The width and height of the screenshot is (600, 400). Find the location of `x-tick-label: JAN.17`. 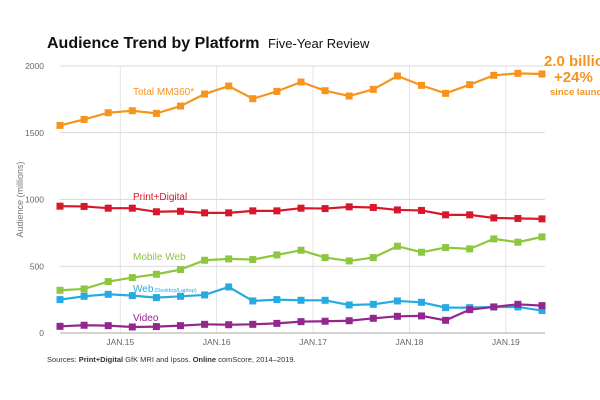

x-tick-label: JAN.17 is located at coordinates (313, 342).